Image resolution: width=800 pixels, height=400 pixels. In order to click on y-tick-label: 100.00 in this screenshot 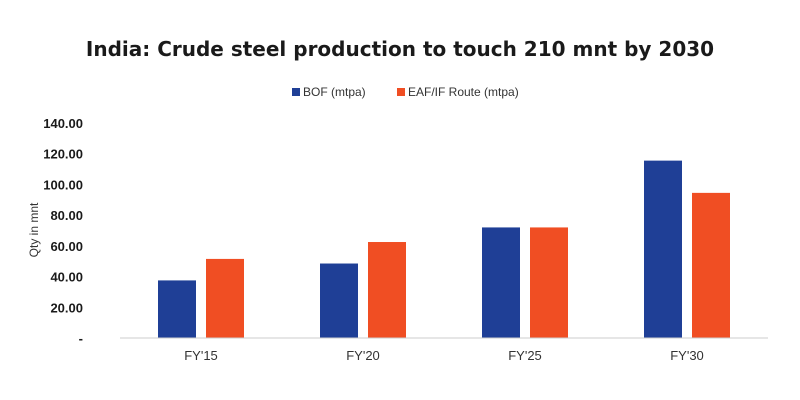, I will do `click(63, 184)`.